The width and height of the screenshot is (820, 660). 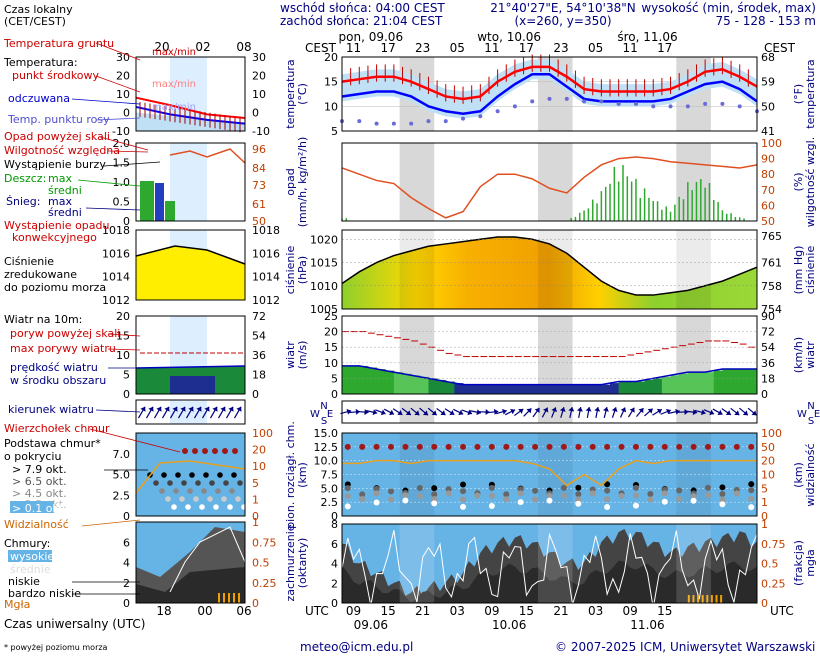 What do you see at coordinates (62, 150) in the screenshot?
I see `legend-text: Wilgotność względna` at bounding box center [62, 150].